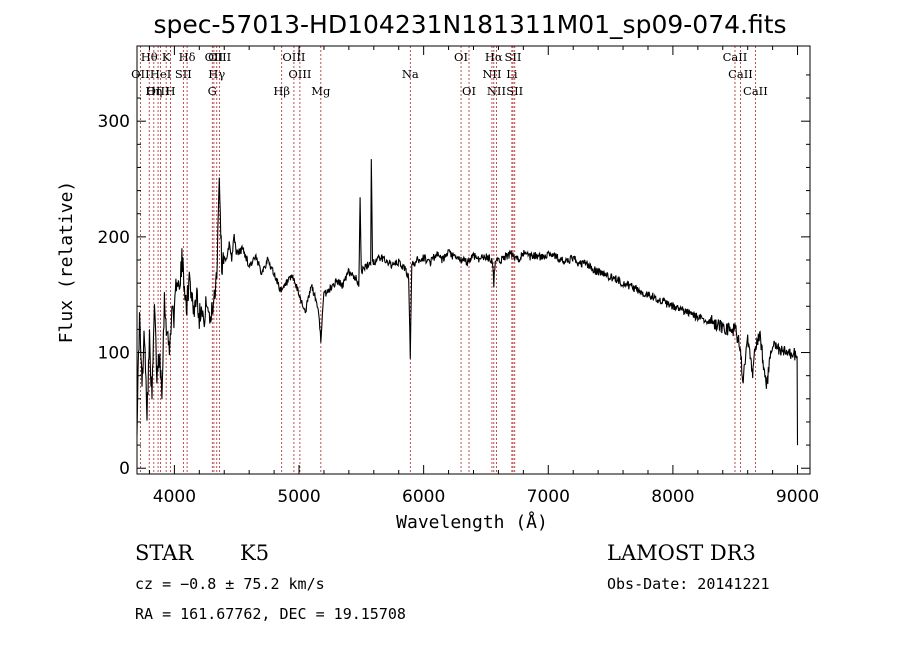 This screenshot has height=649, width=900. I want to click on x-tick-label-9000: 9000, so click(797, 497).